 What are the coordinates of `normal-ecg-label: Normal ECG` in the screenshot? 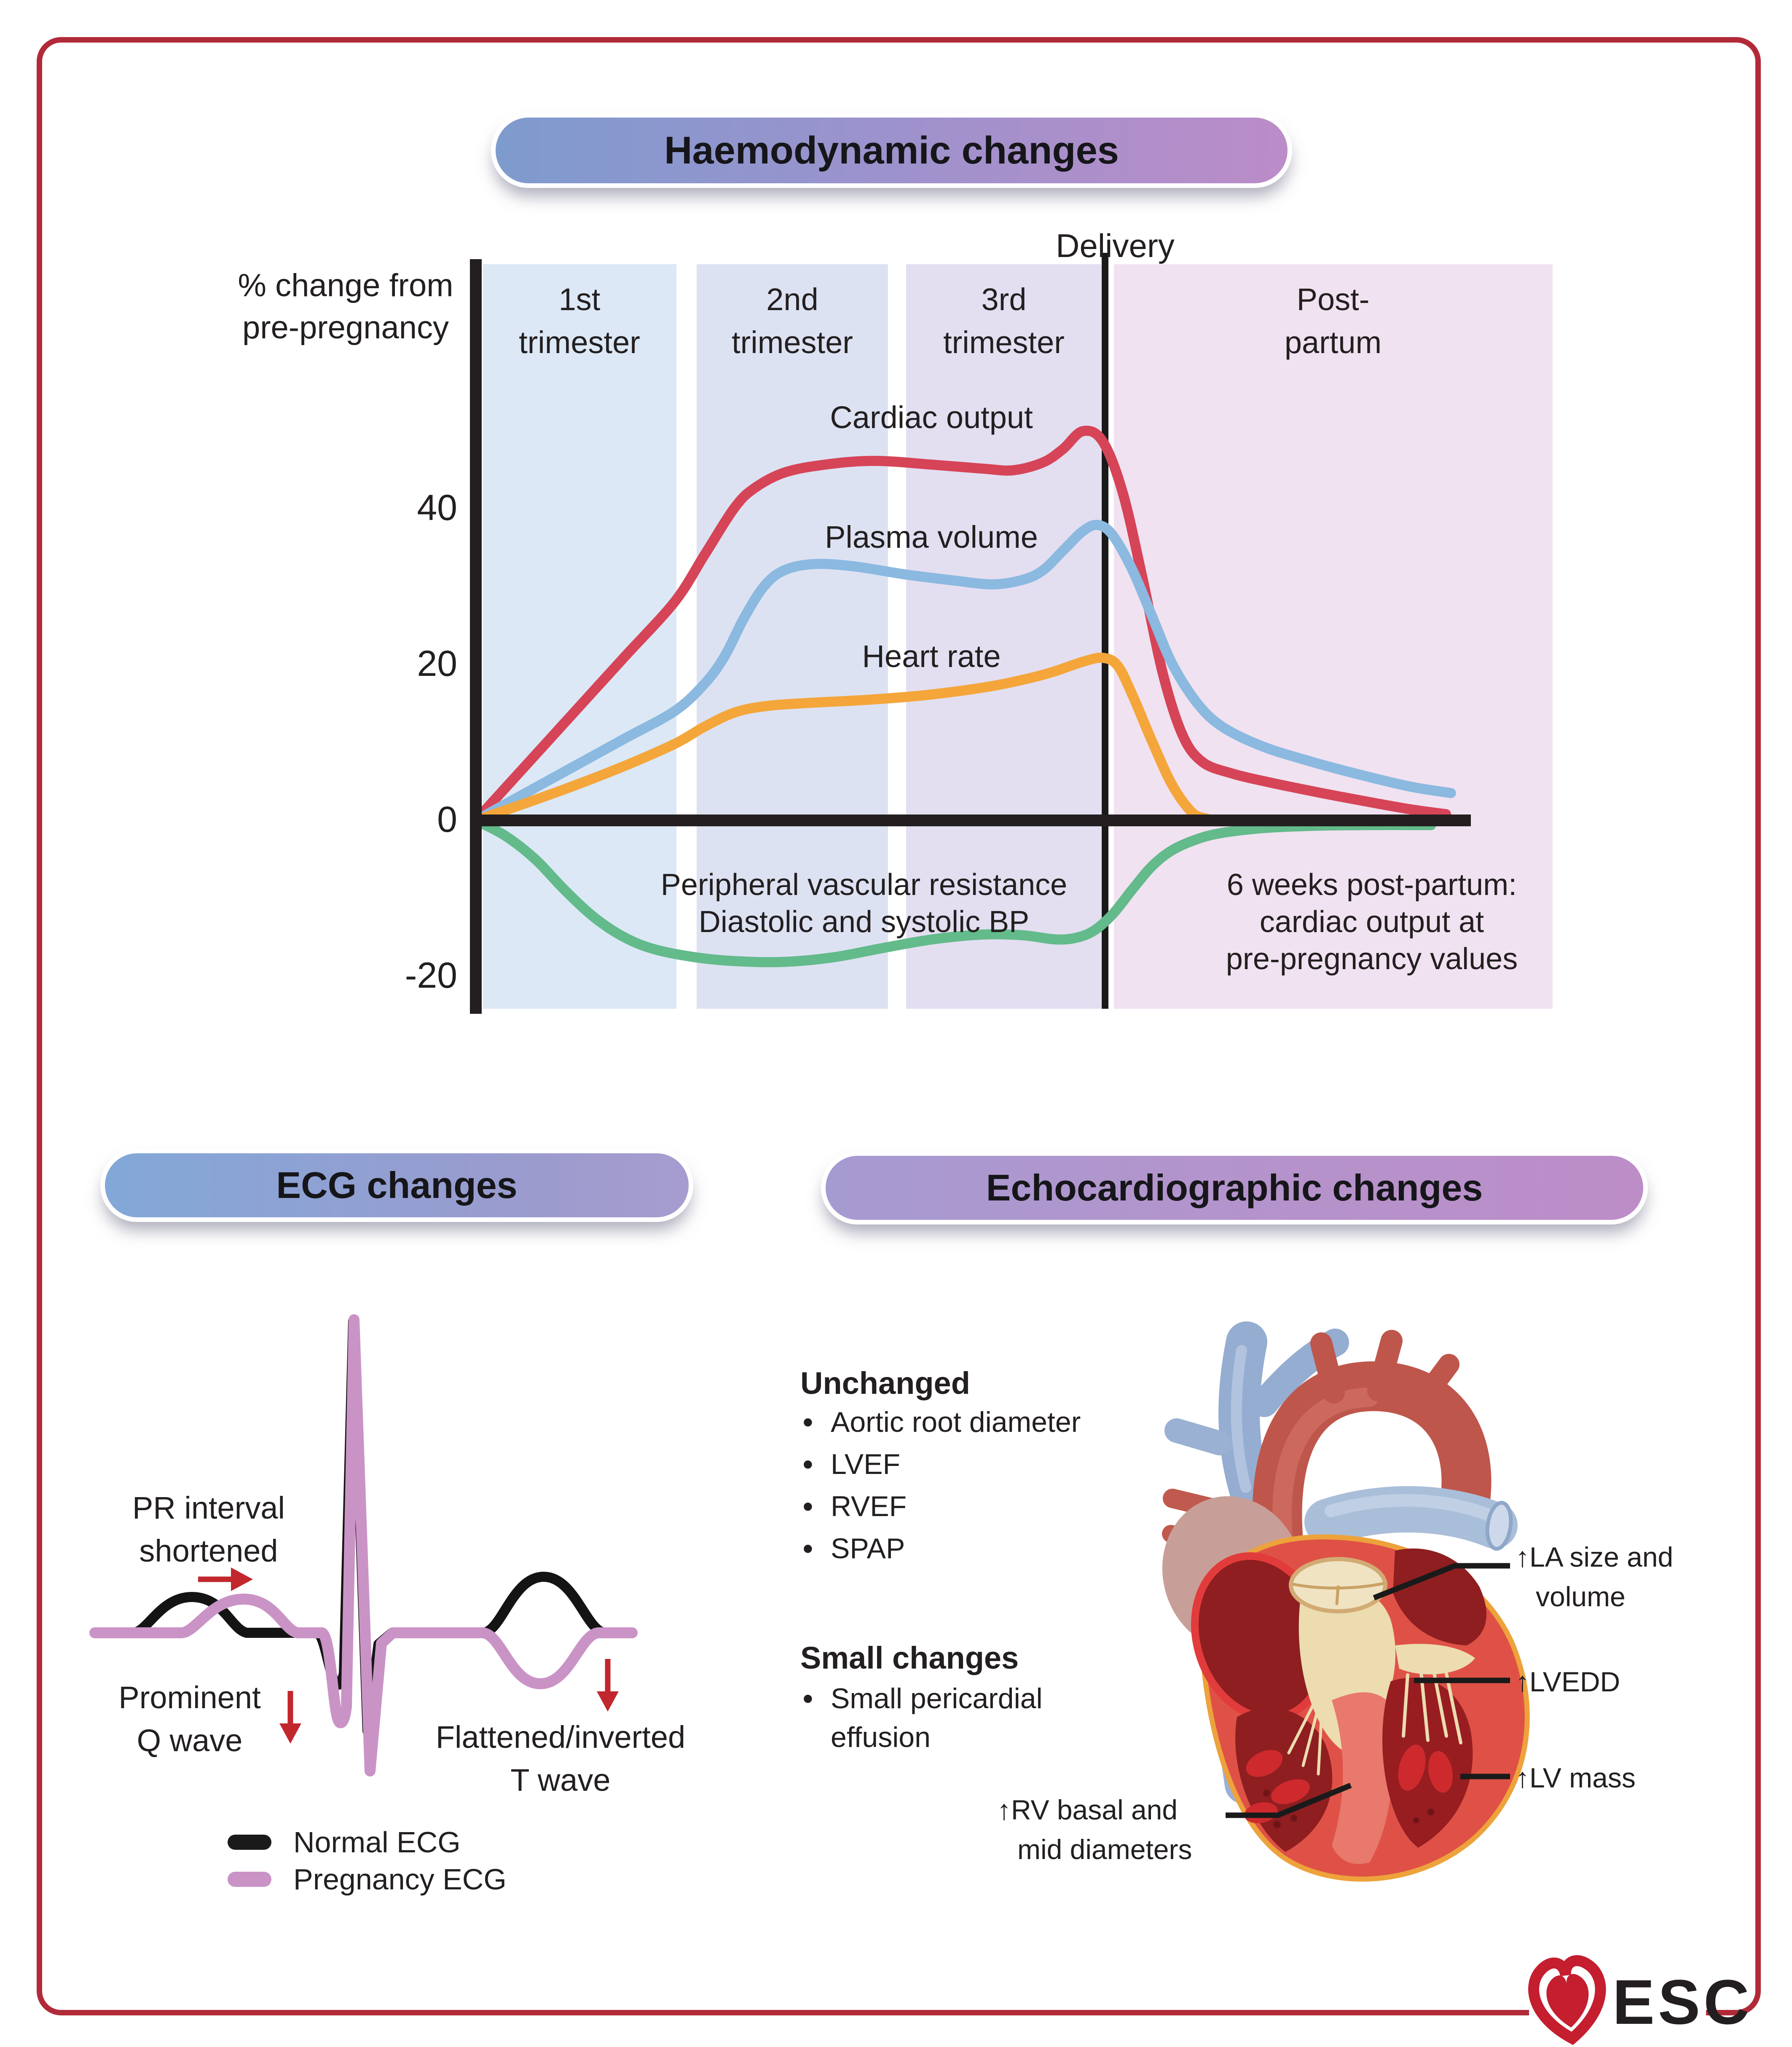 It's located at (377, 1843).